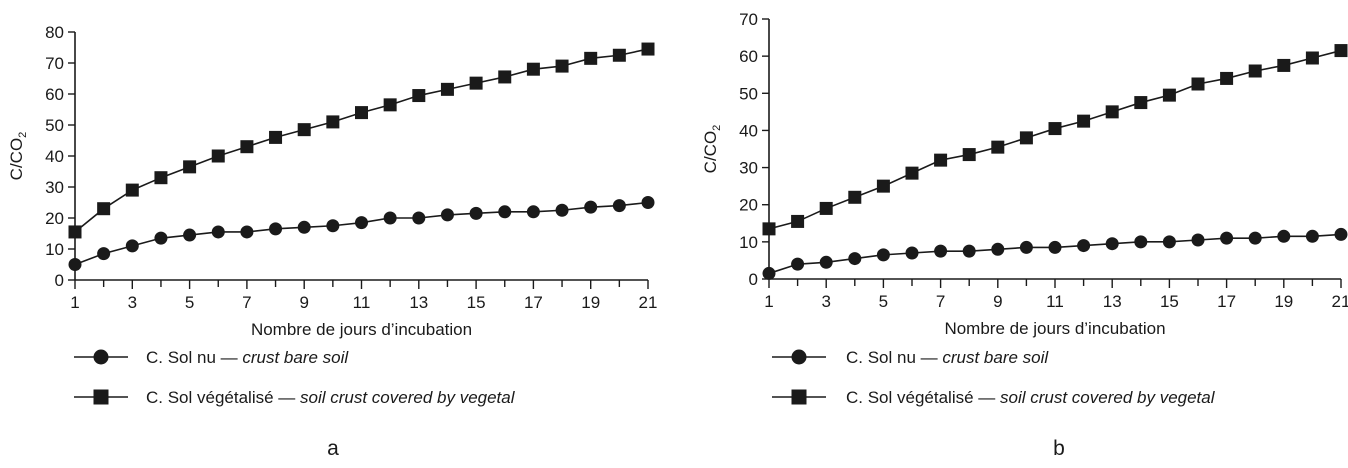 This screenshot has width=1348, height=468. What do you see at coordinates (54, 125) in the screenshot?
I see `y-tick-label: 50` at bounding box center [54, 125].